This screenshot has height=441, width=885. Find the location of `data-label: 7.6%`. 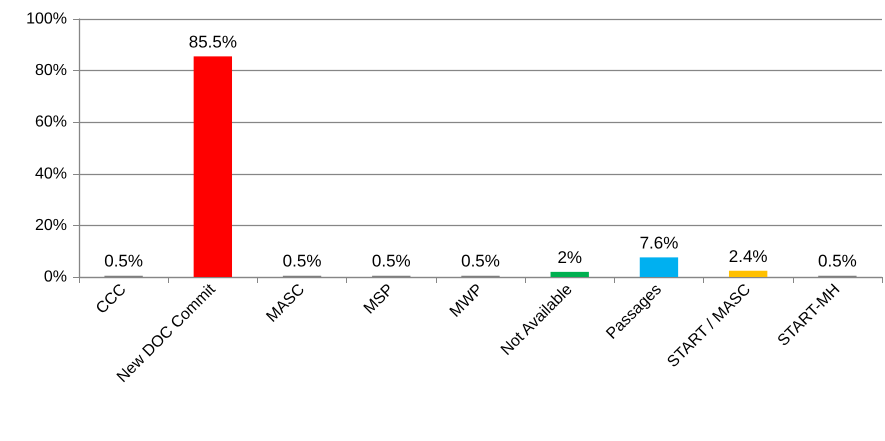

data-label: 7.6% is located at coordinates (659, 242).